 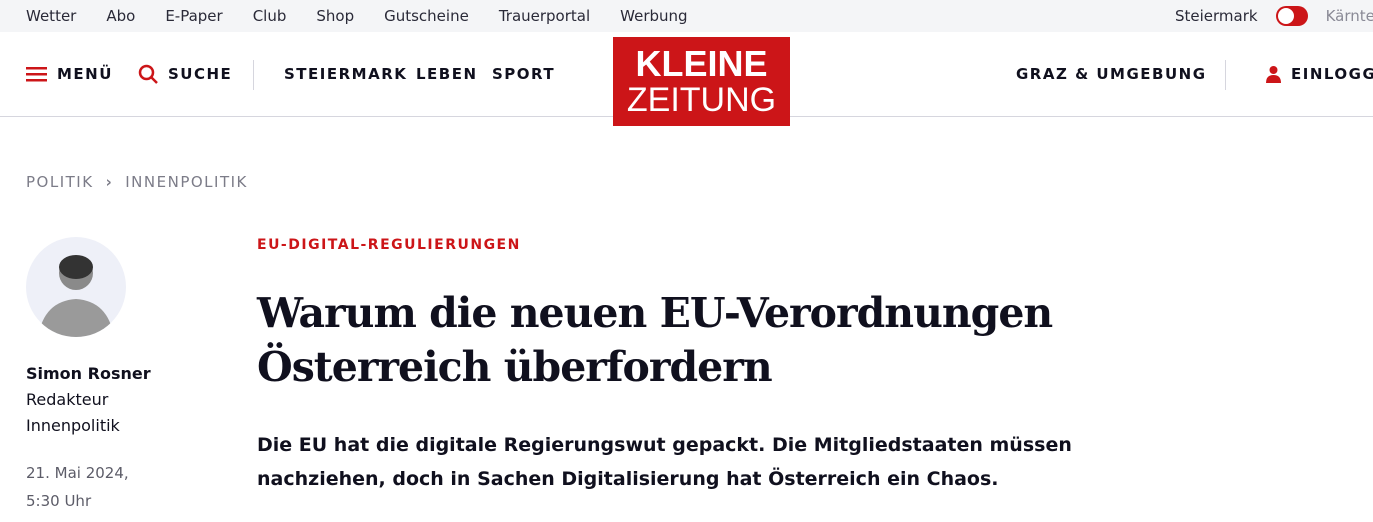 I want to click on top-link-epaper: E-Paper, so click(x=194, y=16).